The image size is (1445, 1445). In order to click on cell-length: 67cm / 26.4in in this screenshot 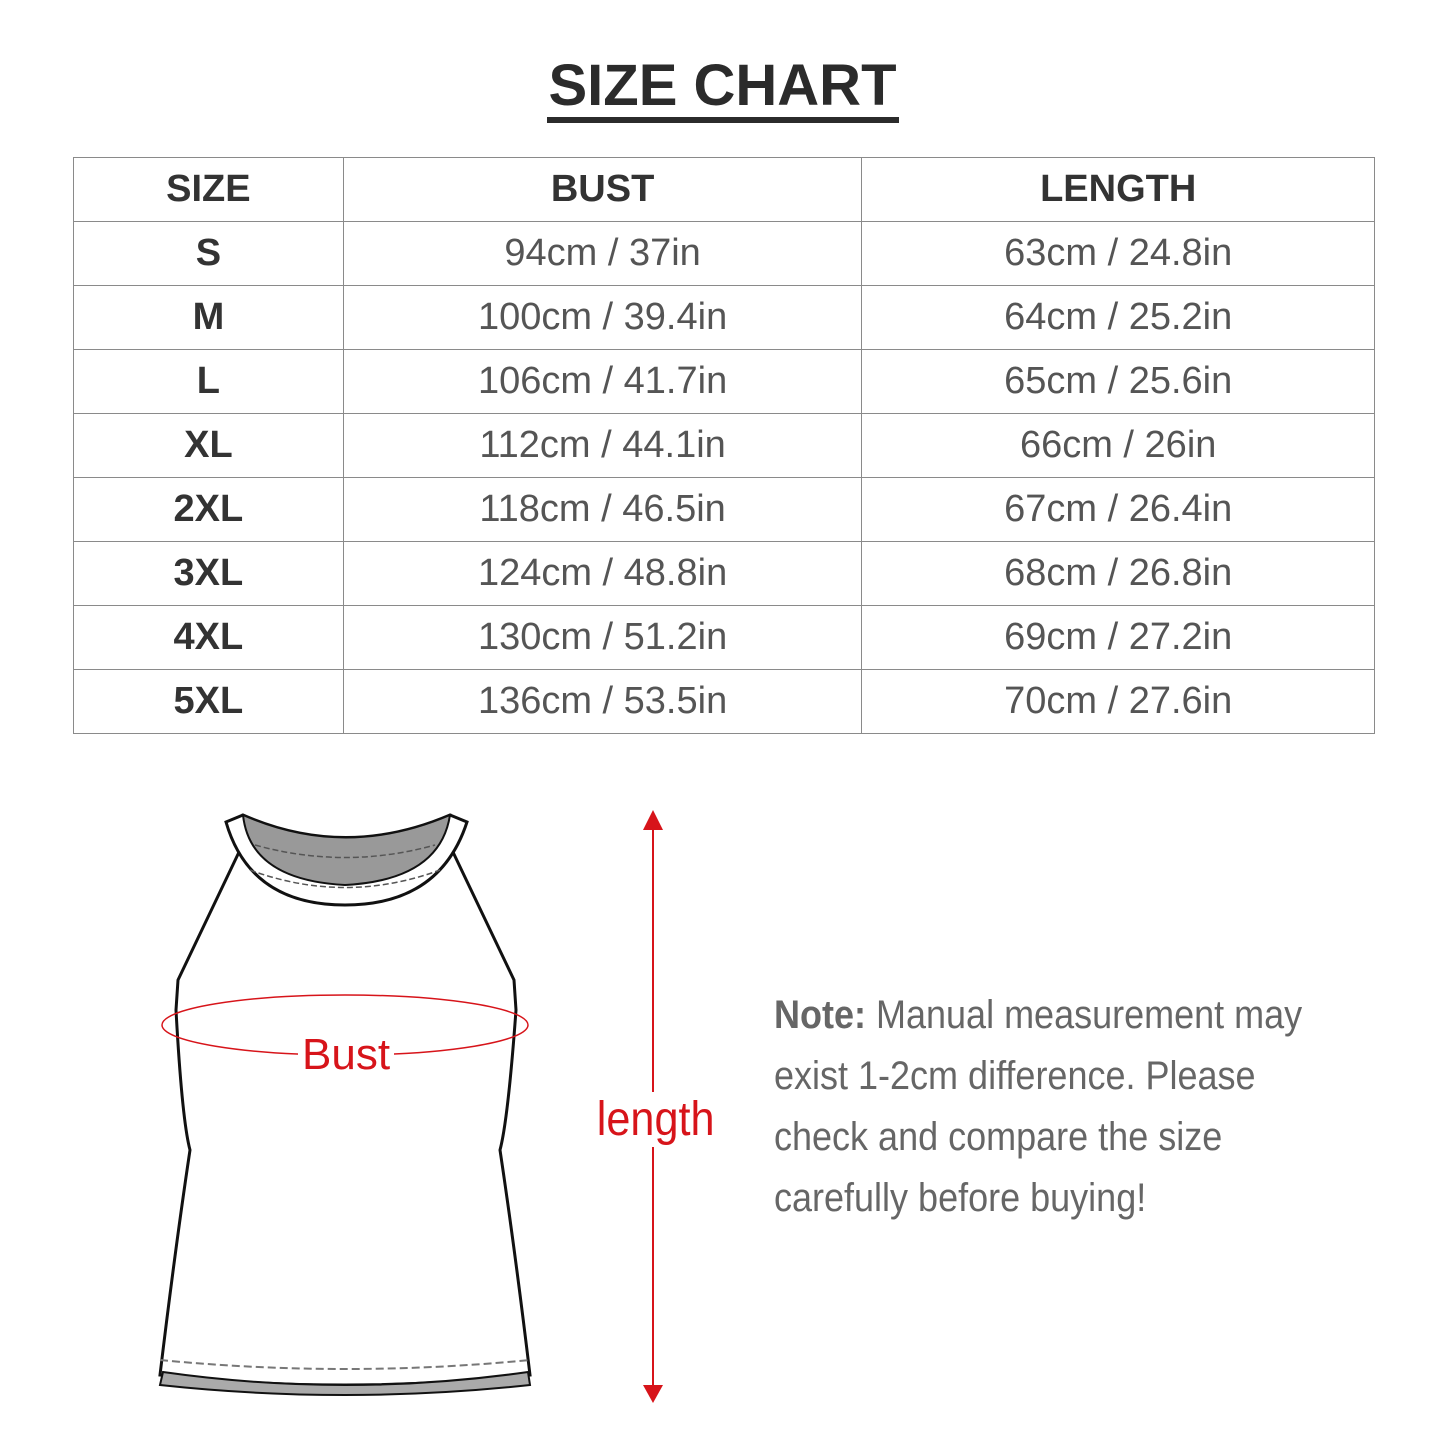, I will do `click(1118, 509)`.